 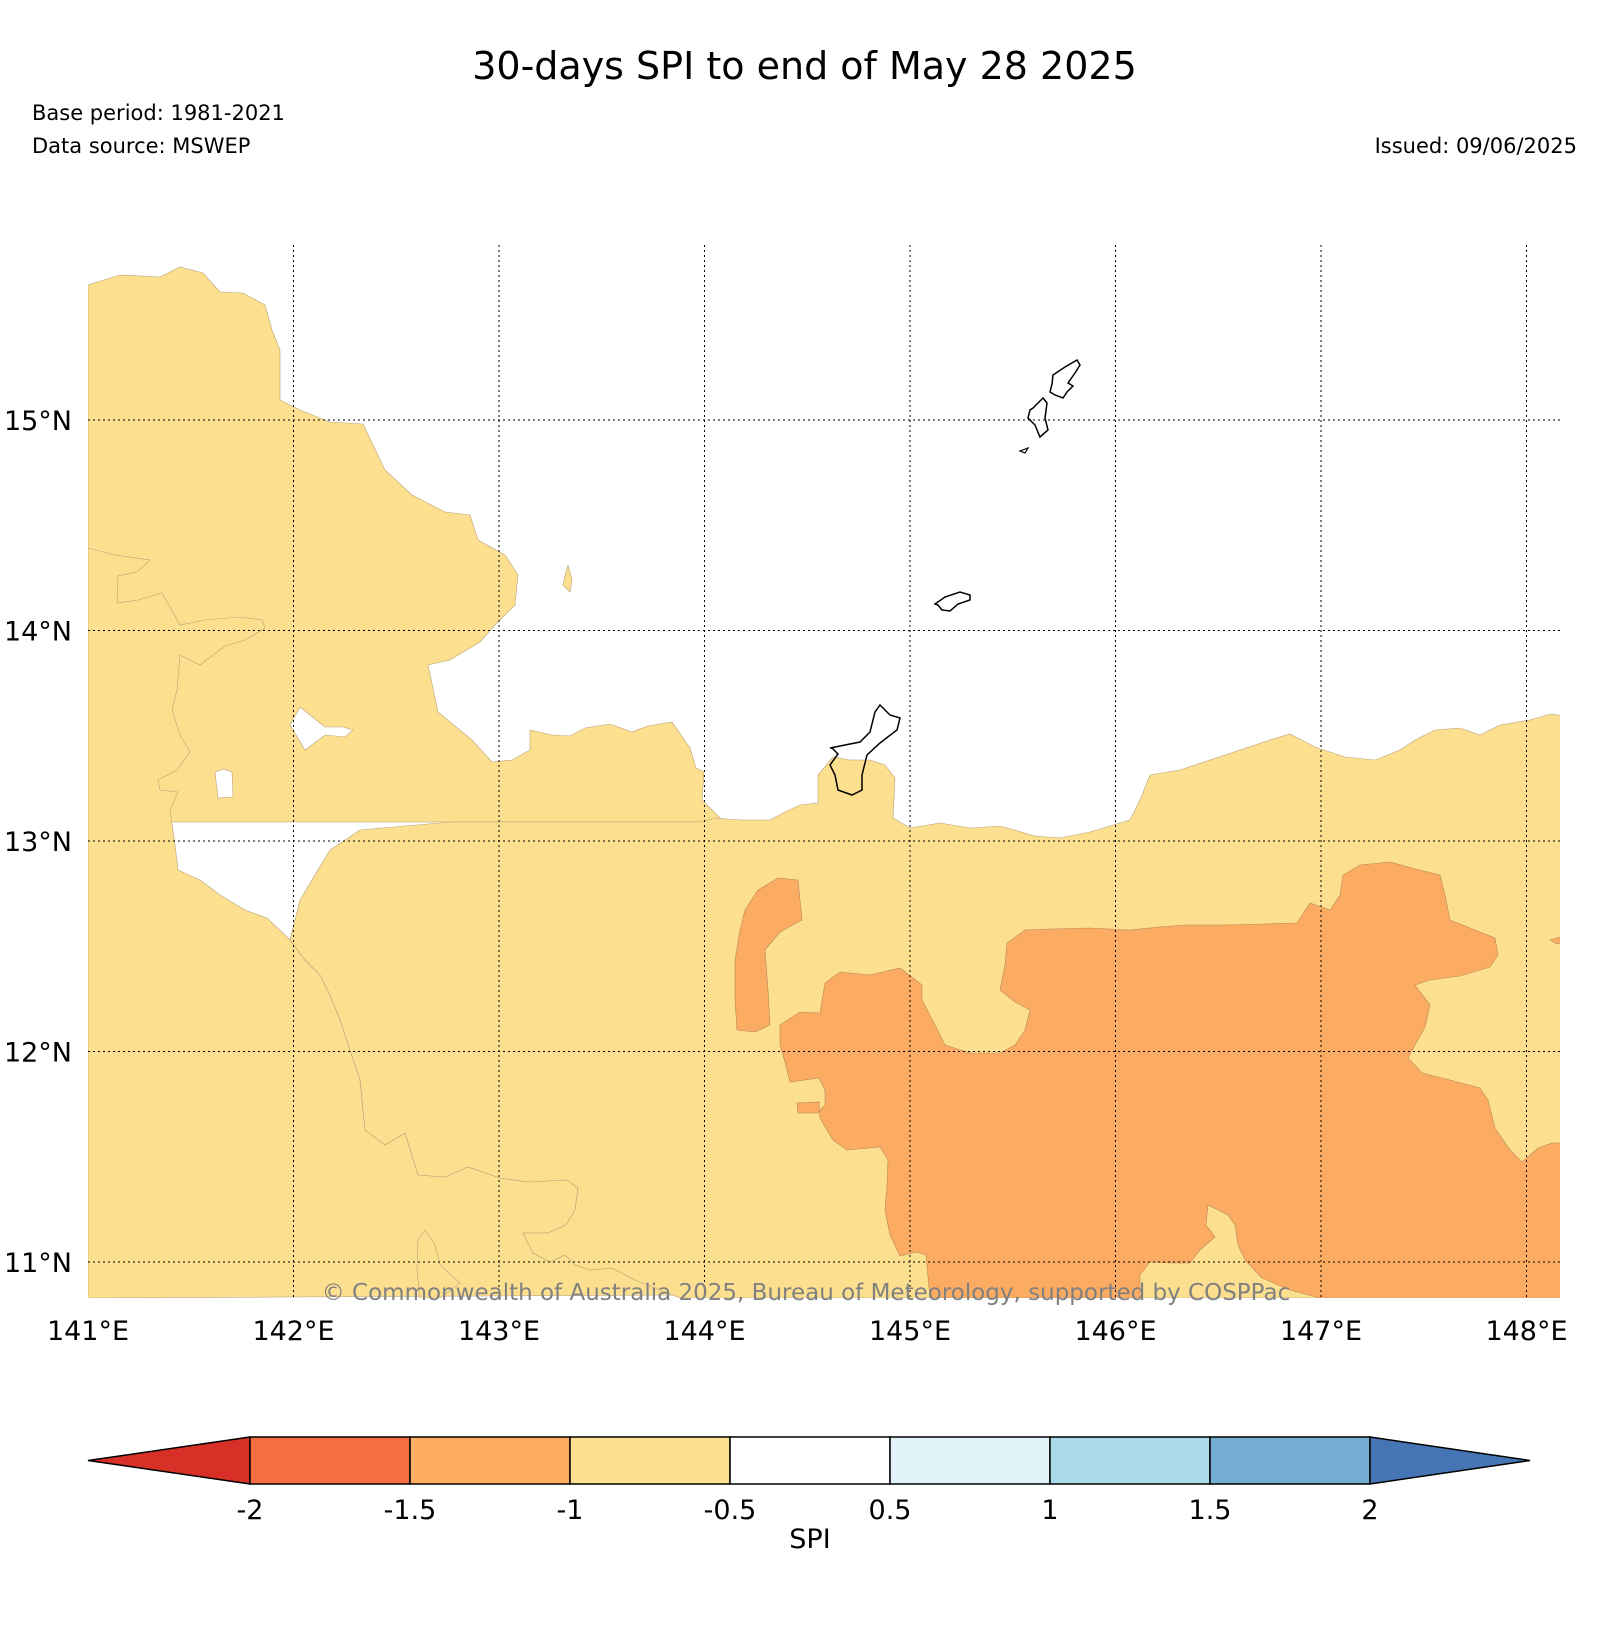 What do you see at coordinates (952, 601) in the screenshot?
I see `island-outline-rota` at bounding box center [952, 601].